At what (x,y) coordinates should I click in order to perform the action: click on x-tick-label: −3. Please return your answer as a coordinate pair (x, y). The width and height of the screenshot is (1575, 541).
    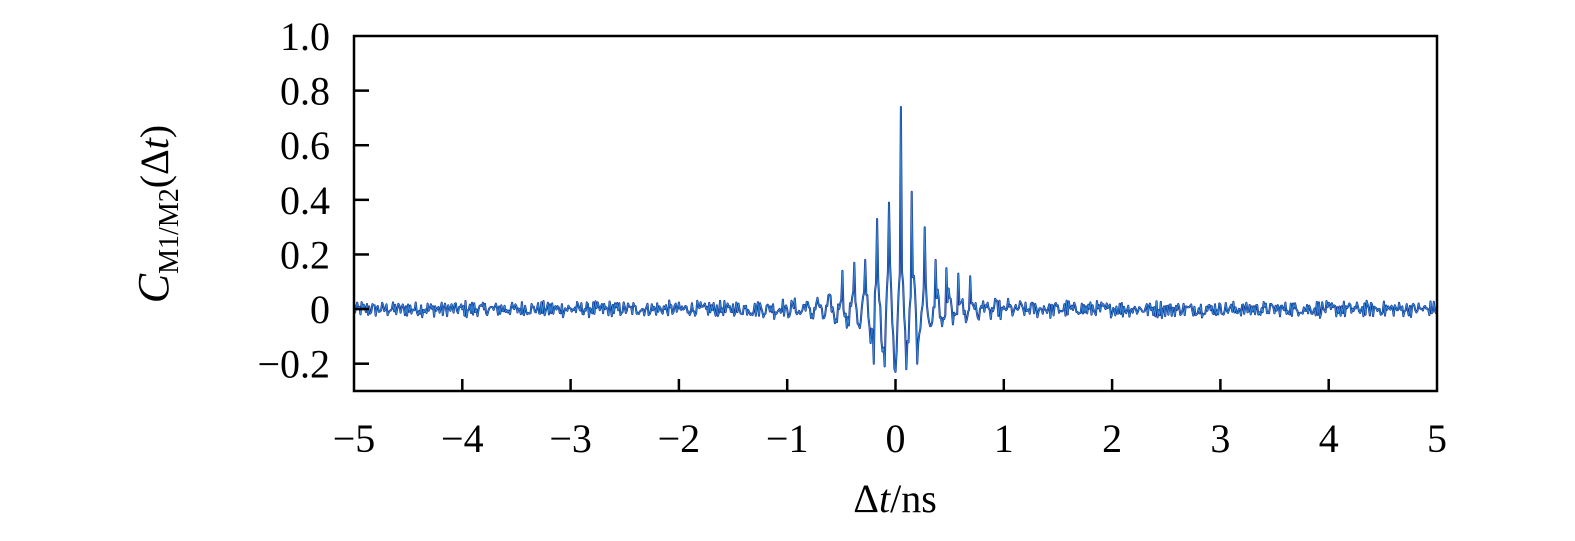
    Looking at the image, I should click on (570, 438).